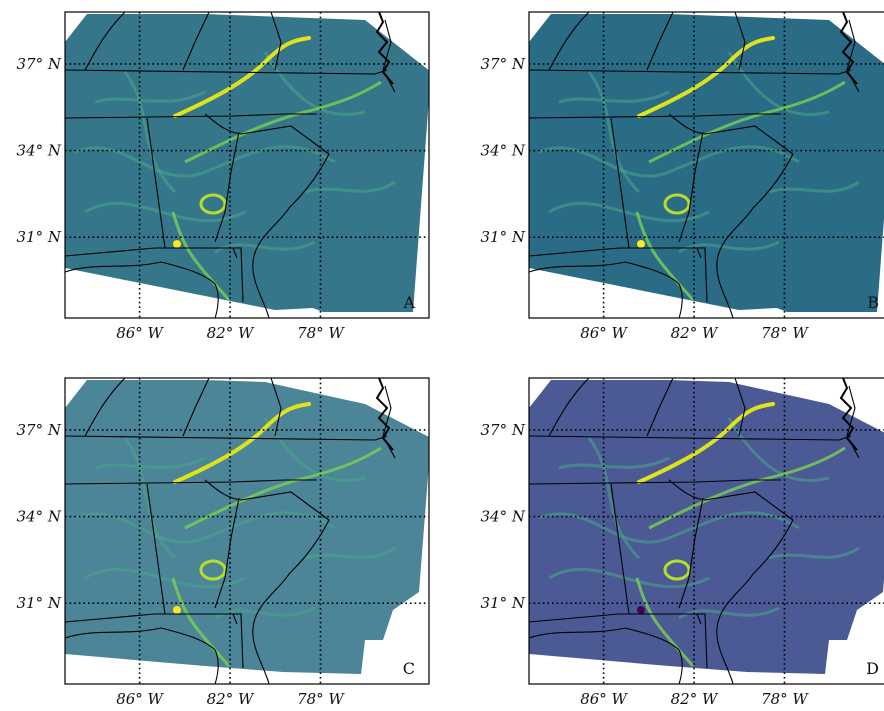  I want to click on panel-label: C, so click(409, 668).